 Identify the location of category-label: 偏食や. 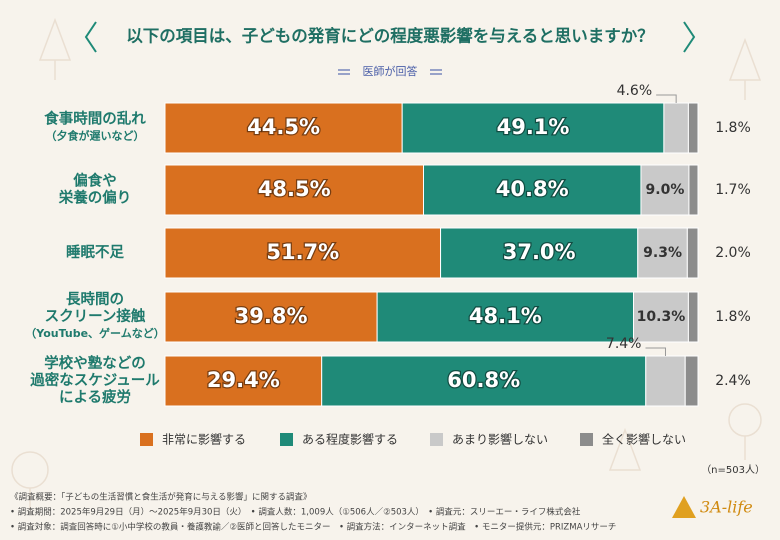
(95, 181).